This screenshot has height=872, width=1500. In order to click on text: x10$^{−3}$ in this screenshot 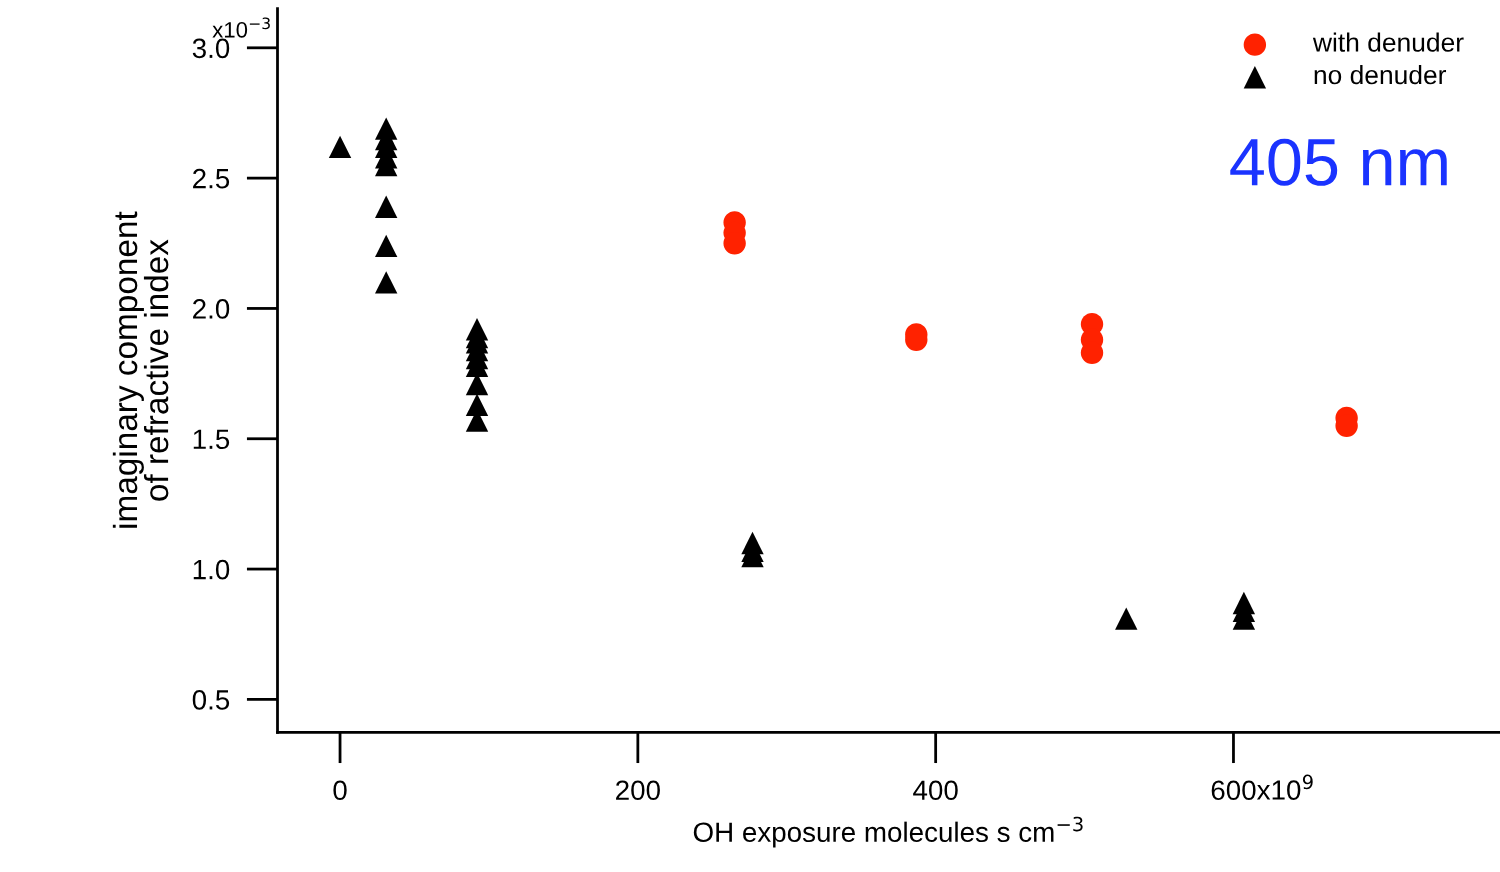, I will do `click(241, 27)`.